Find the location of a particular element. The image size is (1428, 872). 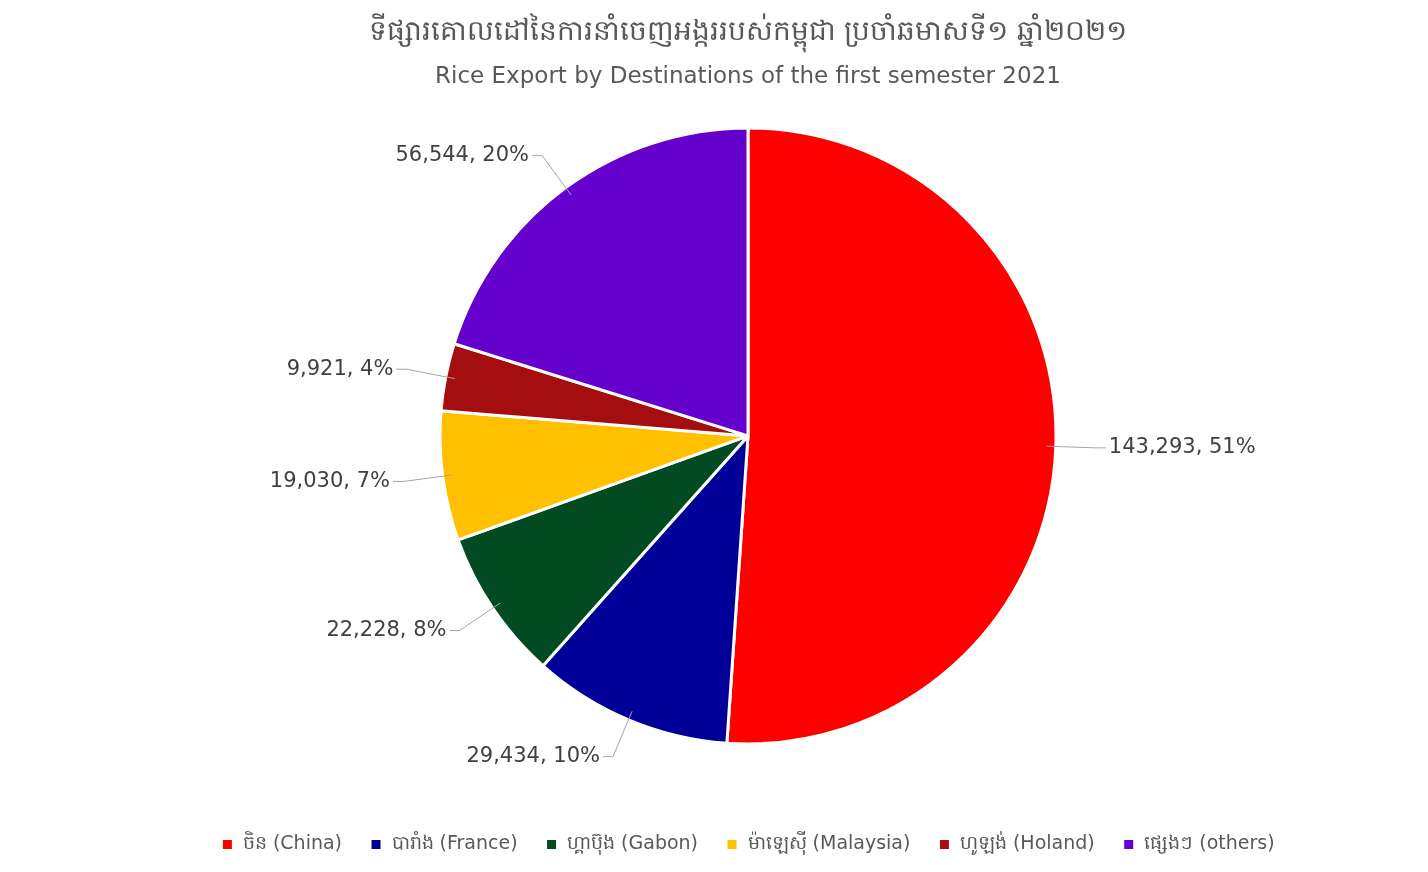

data-label: 19,030, 7% is located at coordinates (329, 479).